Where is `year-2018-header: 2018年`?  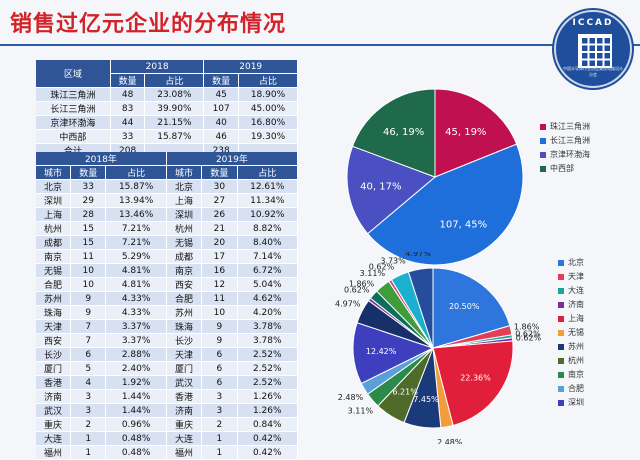 year-2018-header: 2018年 is located at coordinates (101, 159).